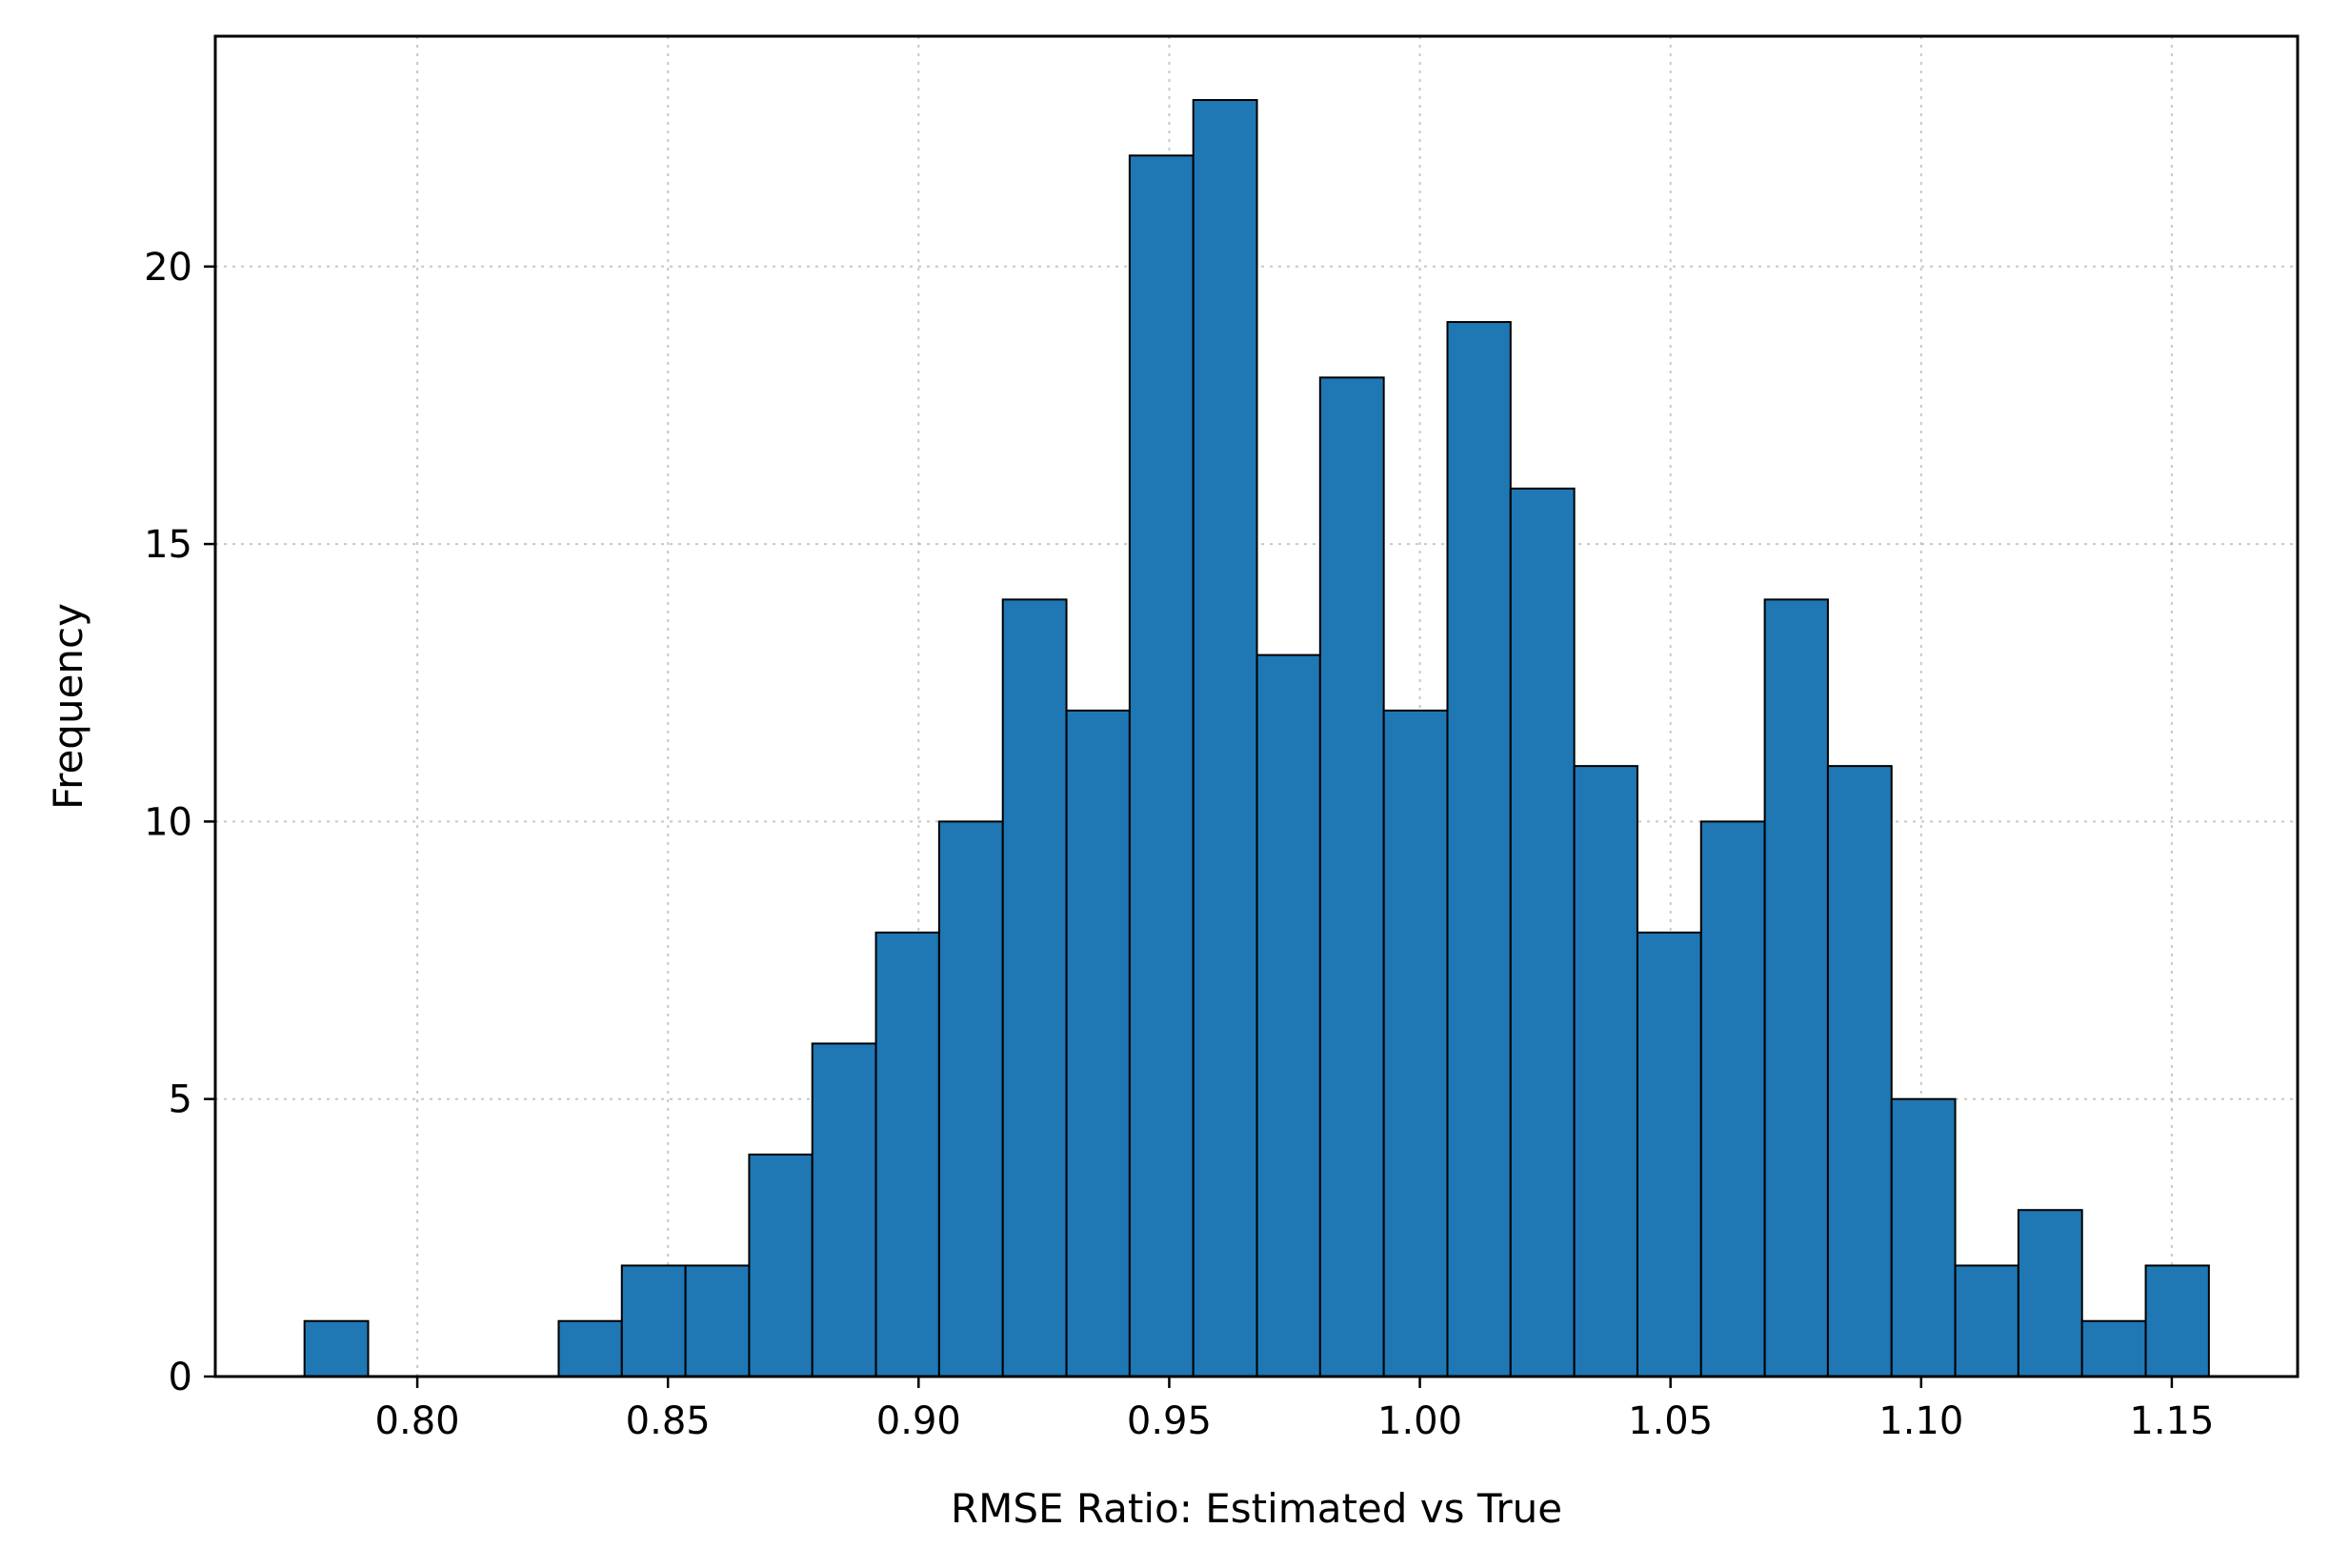  What do you see at coordinates (1419, 1421) in the screenshot?
I see `x-tick-label: 1.00` at bounding box center [1419, 1421].